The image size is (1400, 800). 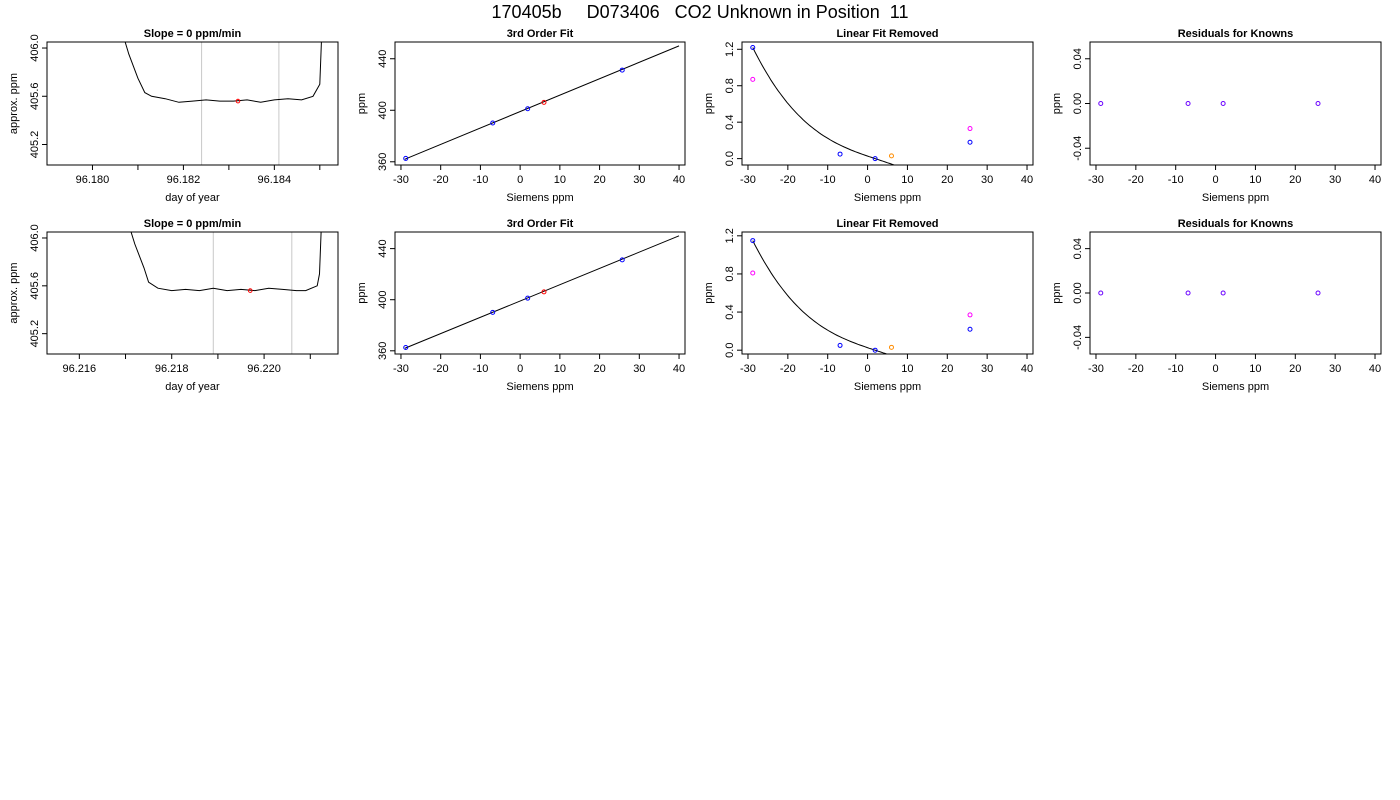 I want to click on x-tick-label: 96.180, so click(x=93, y=180).